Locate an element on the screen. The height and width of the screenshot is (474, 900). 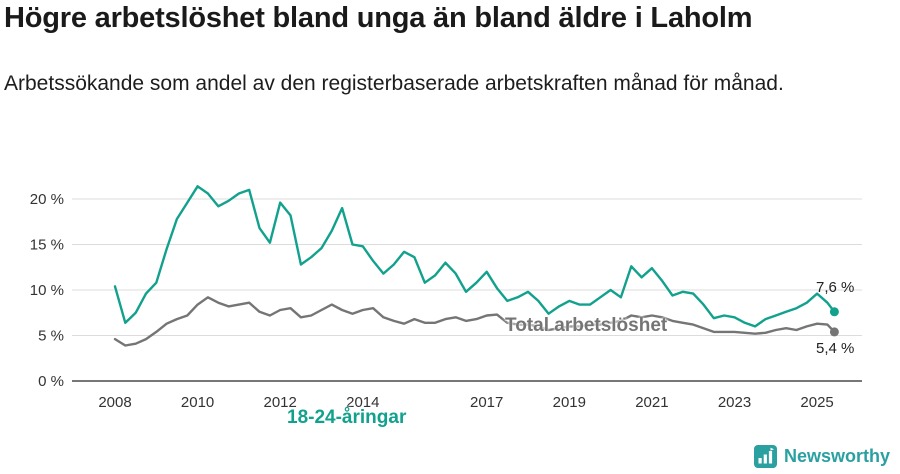
newsworthy-brand-link: Newsworthy is located at coordinates (821, 456).